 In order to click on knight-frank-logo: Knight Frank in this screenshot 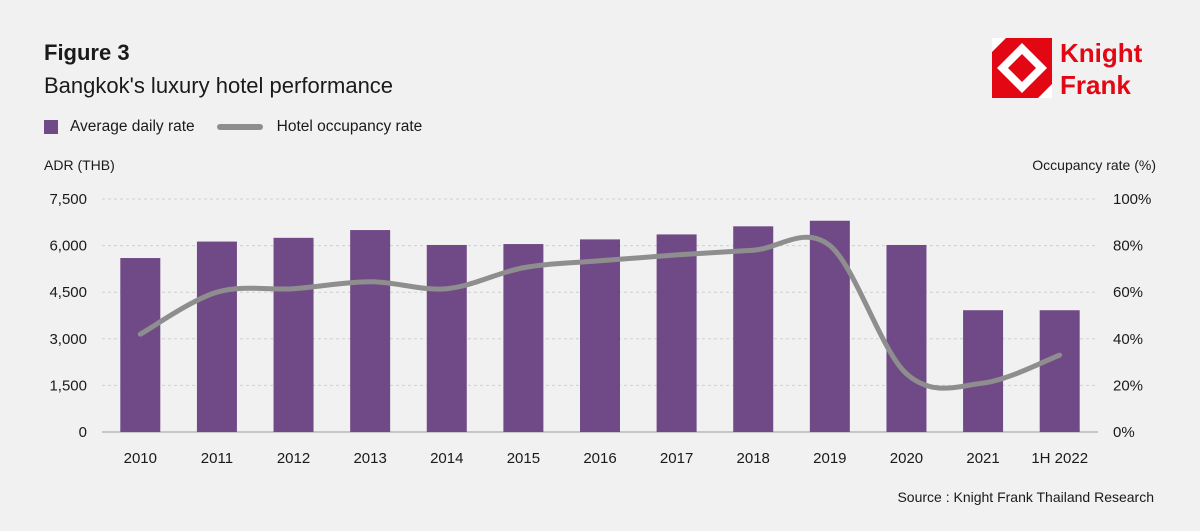, I will do `click(1067, 68)`.